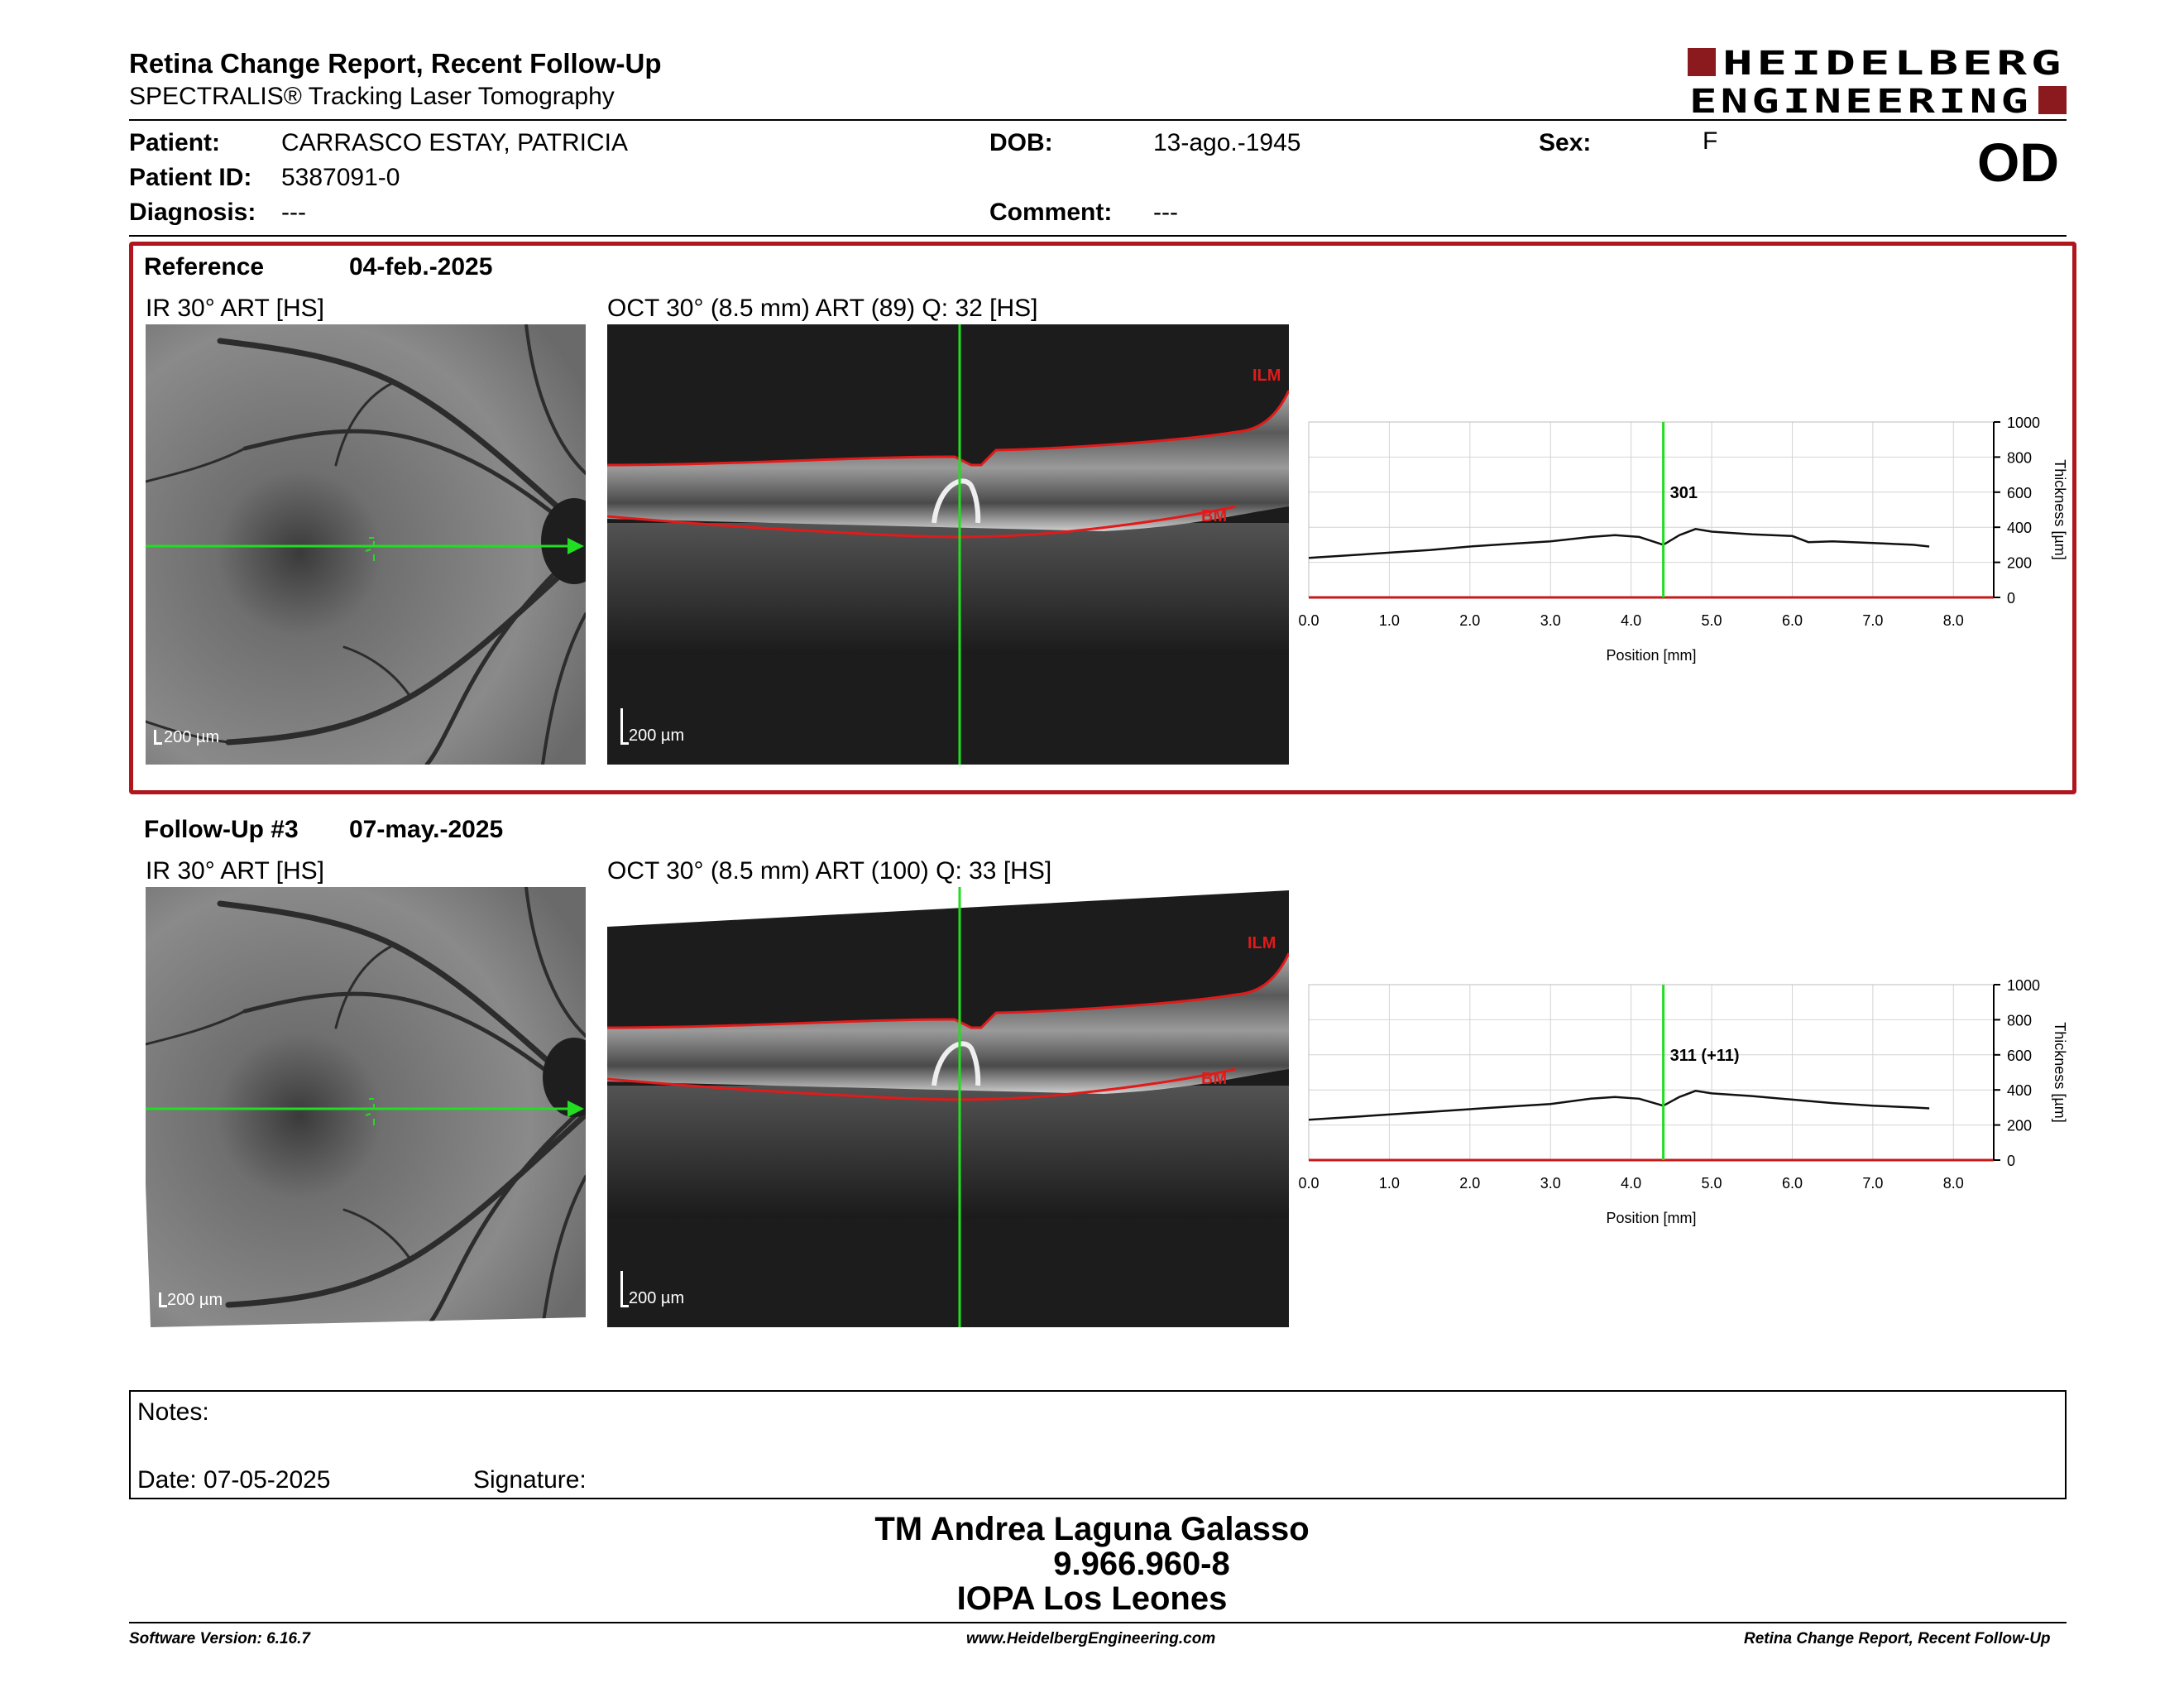 The height and width of the screenshot is (1688, 2184). I want to click on diagnosis-label: Diagnosis:, so click(192, 212).